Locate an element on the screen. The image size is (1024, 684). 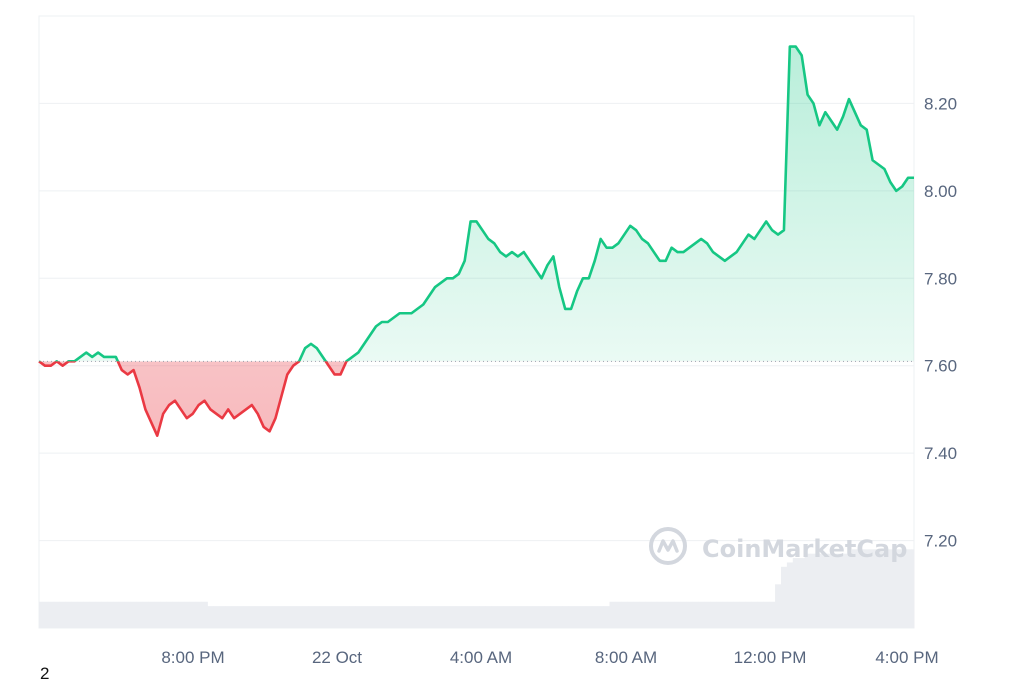
x-tick-label: 8:00 PM is located at coordinates (192, 657).